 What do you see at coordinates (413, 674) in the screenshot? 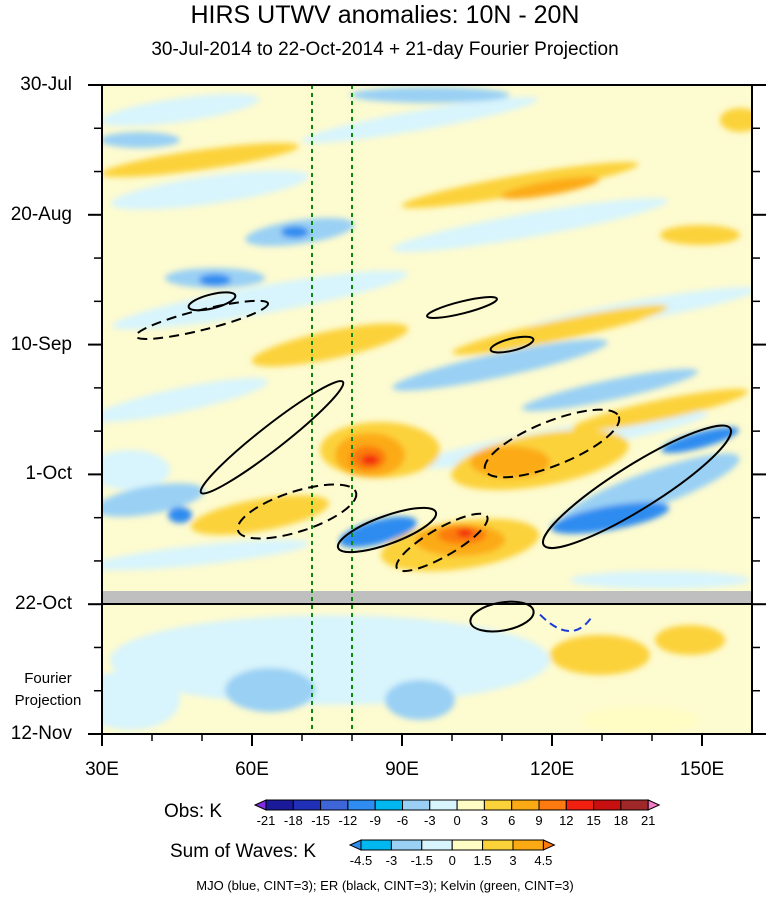
I see `projection-texture` at bounding box center [413, 674].